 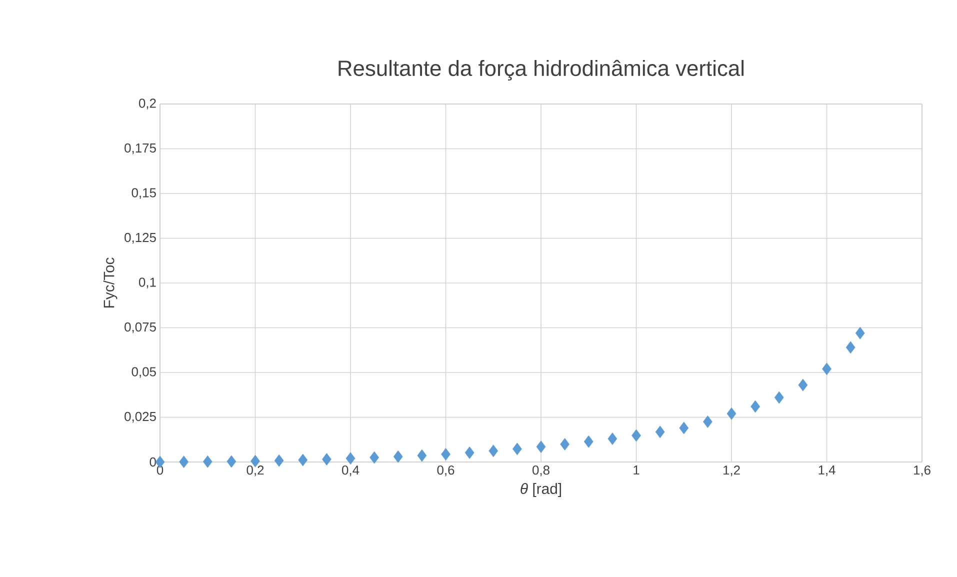 What do you see at coordinates (140, 238) in the screenshot?
I see `y-tick-label: 0,125` at bounding box center [140, 238].